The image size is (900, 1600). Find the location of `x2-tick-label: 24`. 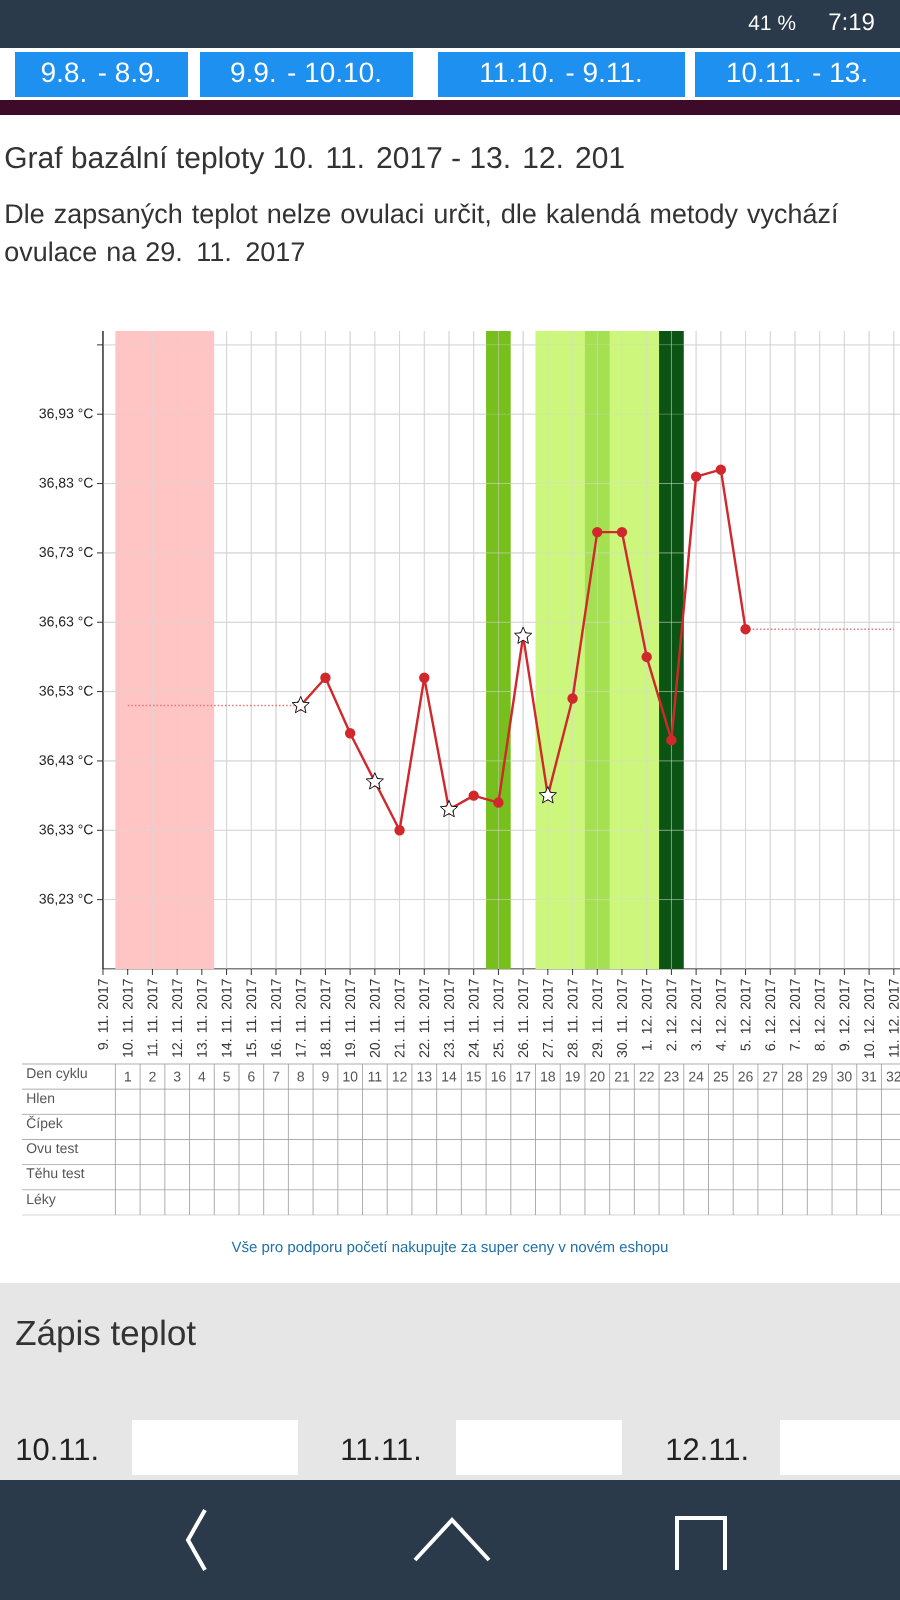

x2-tick-label: 24 is located at coordinates (696, 1076).